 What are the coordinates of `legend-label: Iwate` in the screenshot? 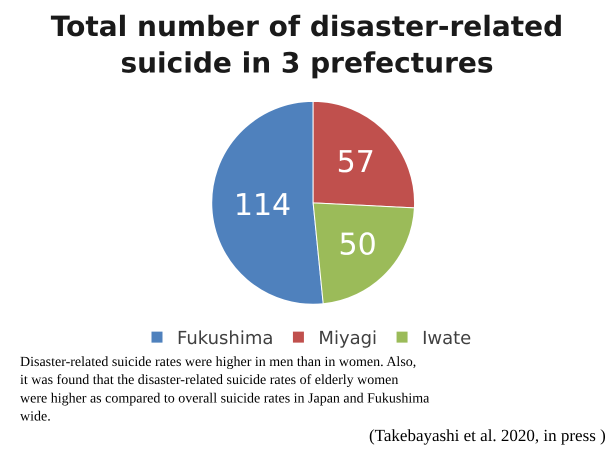 It's located at (447, 339).